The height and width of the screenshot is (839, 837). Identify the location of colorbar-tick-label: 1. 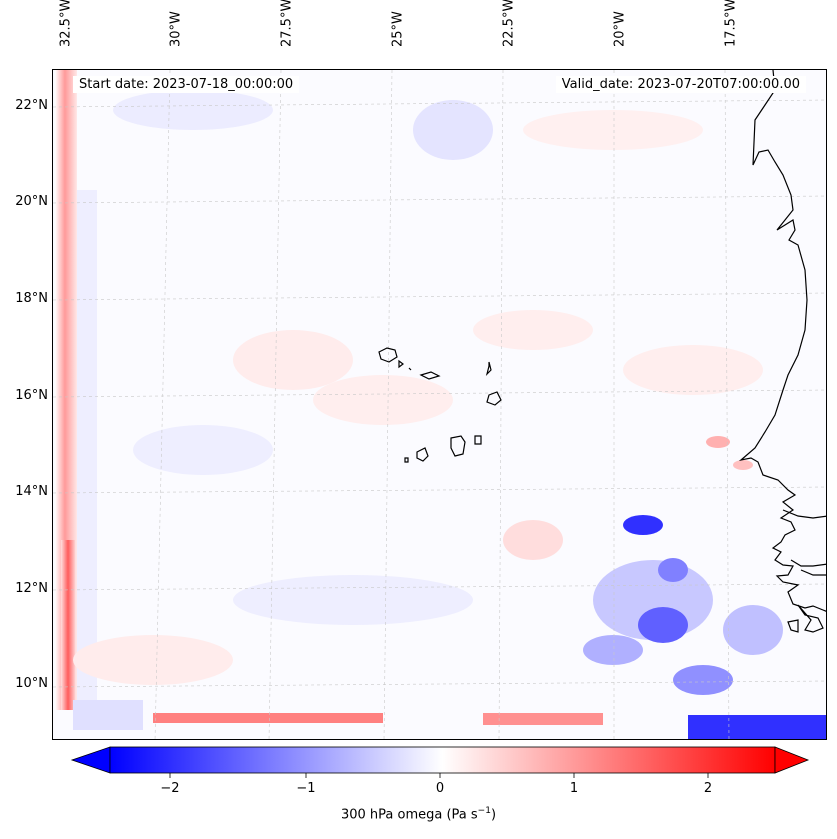
(574, 788).